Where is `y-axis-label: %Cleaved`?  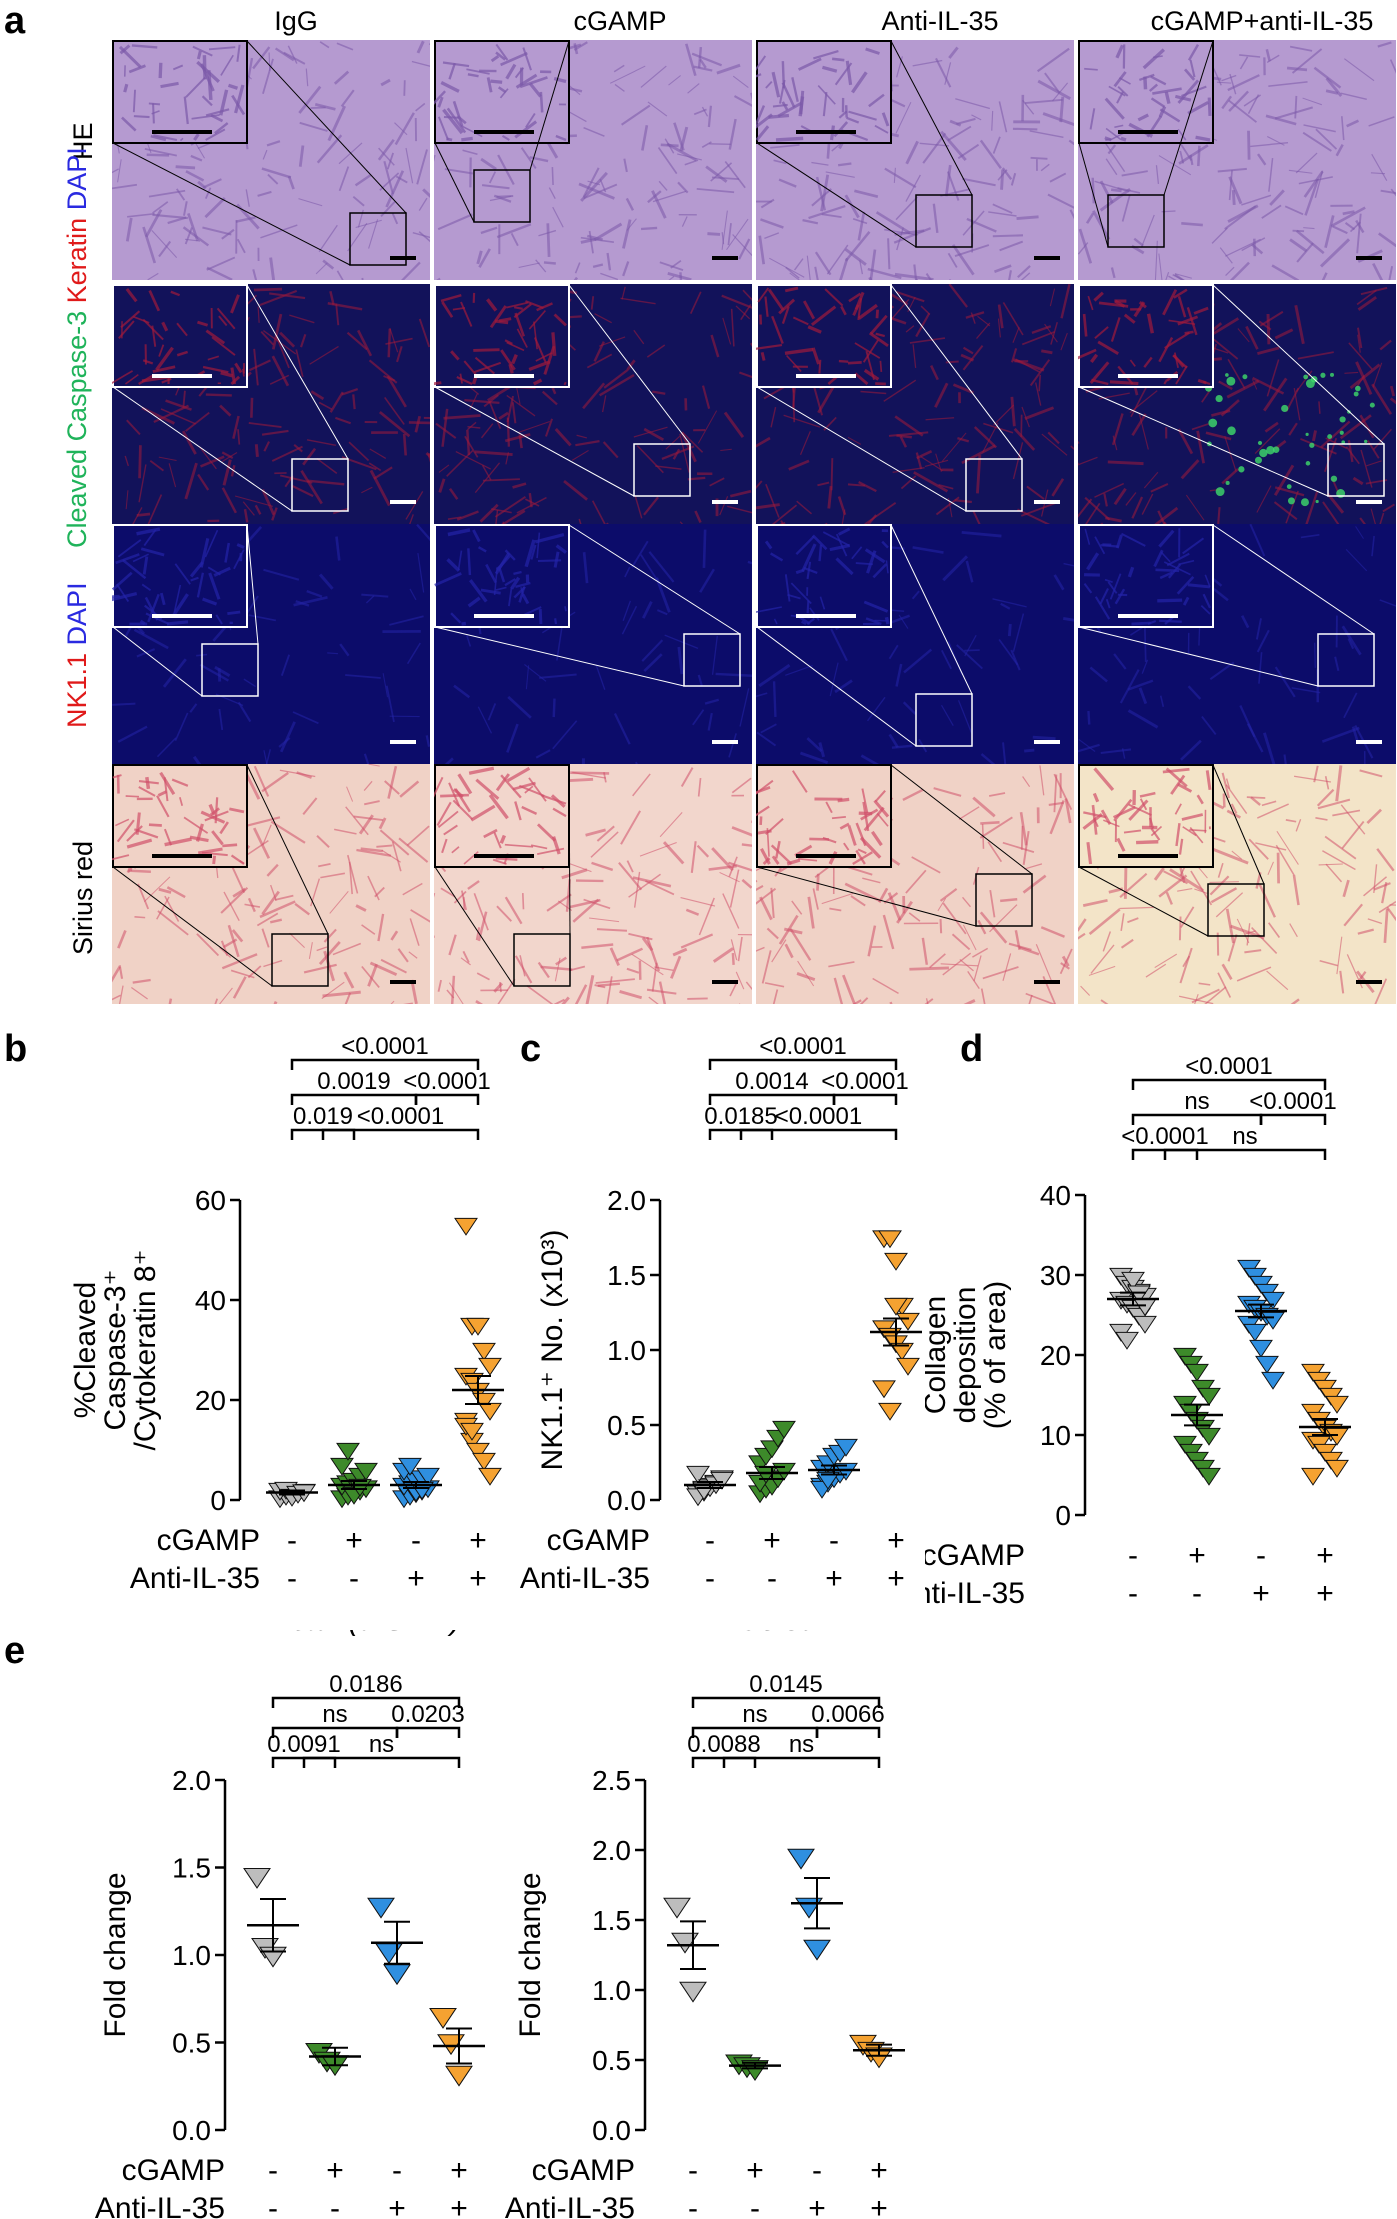 y-axis-label: %Cleaved is located at coordinates (85, 1350).